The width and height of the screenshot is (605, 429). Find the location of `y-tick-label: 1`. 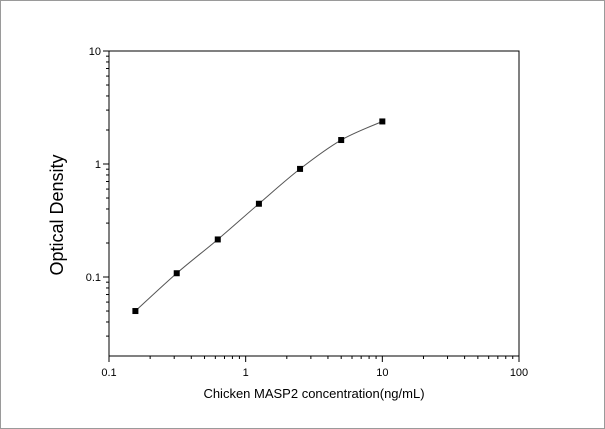

y-tick-label: 1 is located at coordinates (98, 165).